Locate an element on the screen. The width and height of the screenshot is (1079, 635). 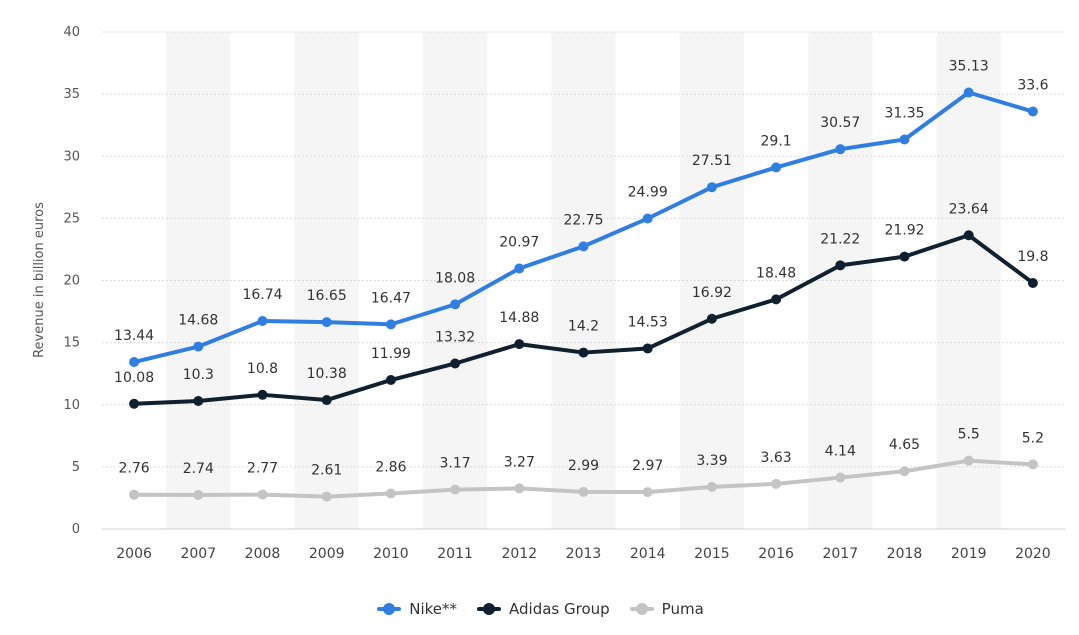
data-label: 14.53 is located at coordinates (648, 322).